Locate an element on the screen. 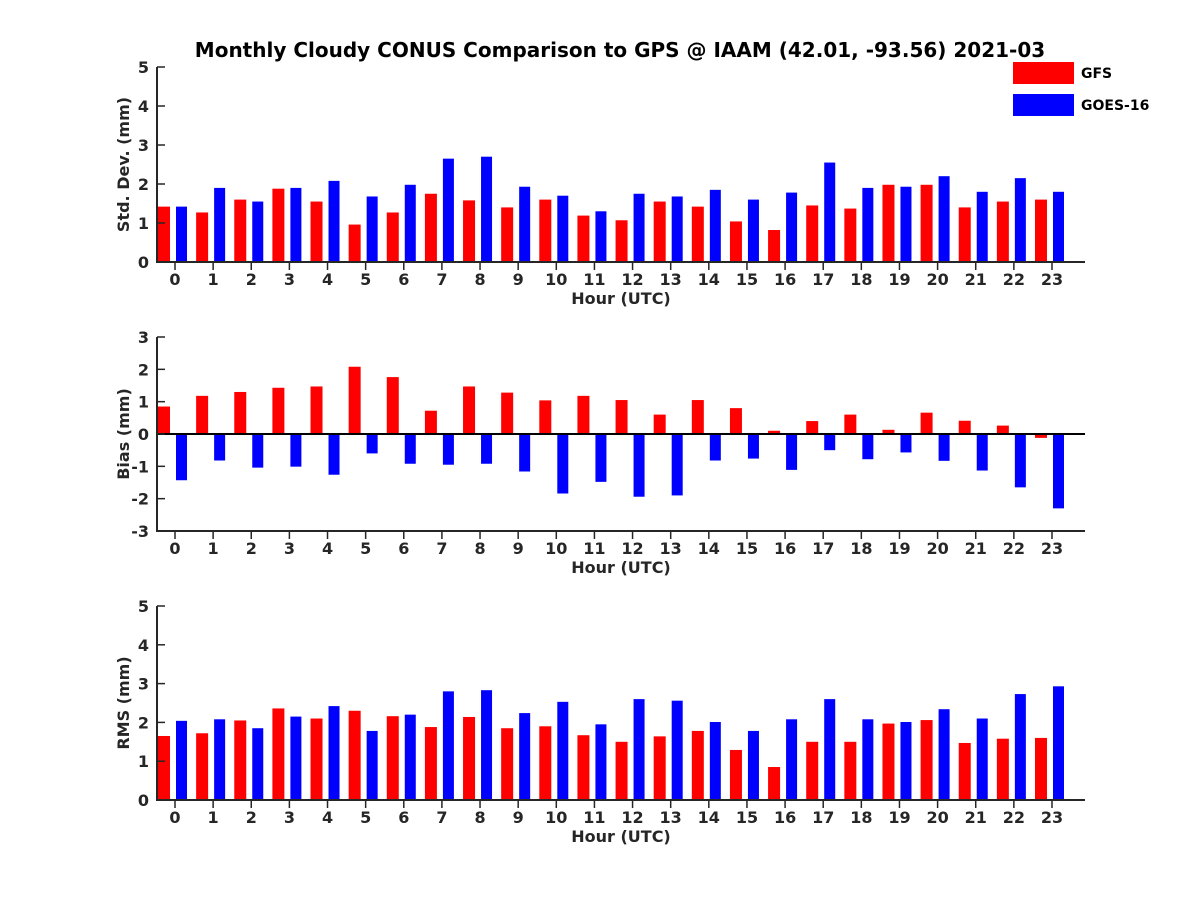 The height and width of the screenshot is (900, 1200). x-tick-label: 13 is located at coordinates (671, 548).